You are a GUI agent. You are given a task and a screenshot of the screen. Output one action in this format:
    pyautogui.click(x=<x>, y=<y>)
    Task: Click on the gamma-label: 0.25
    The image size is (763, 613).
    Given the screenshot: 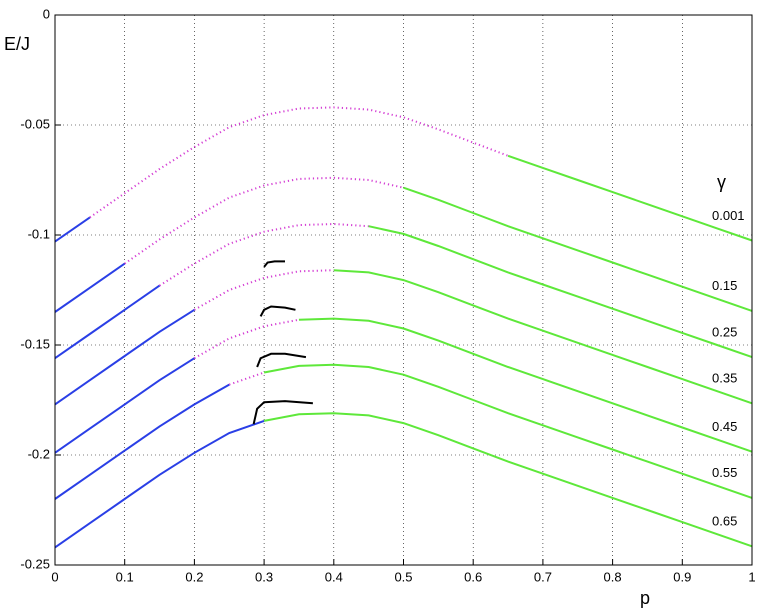 What is the action you would take?
    pyautogui.click(x=724, y=331)
    